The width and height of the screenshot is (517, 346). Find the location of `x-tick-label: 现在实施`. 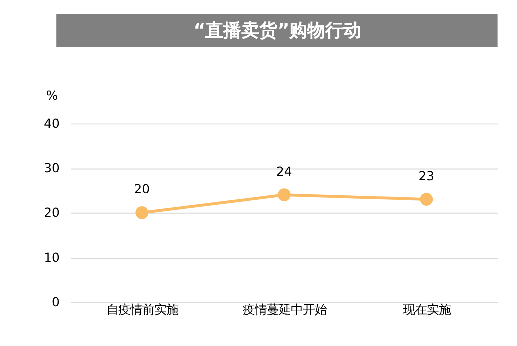

x-tick-label: 现在实施 is located at coordinates (427, 310).